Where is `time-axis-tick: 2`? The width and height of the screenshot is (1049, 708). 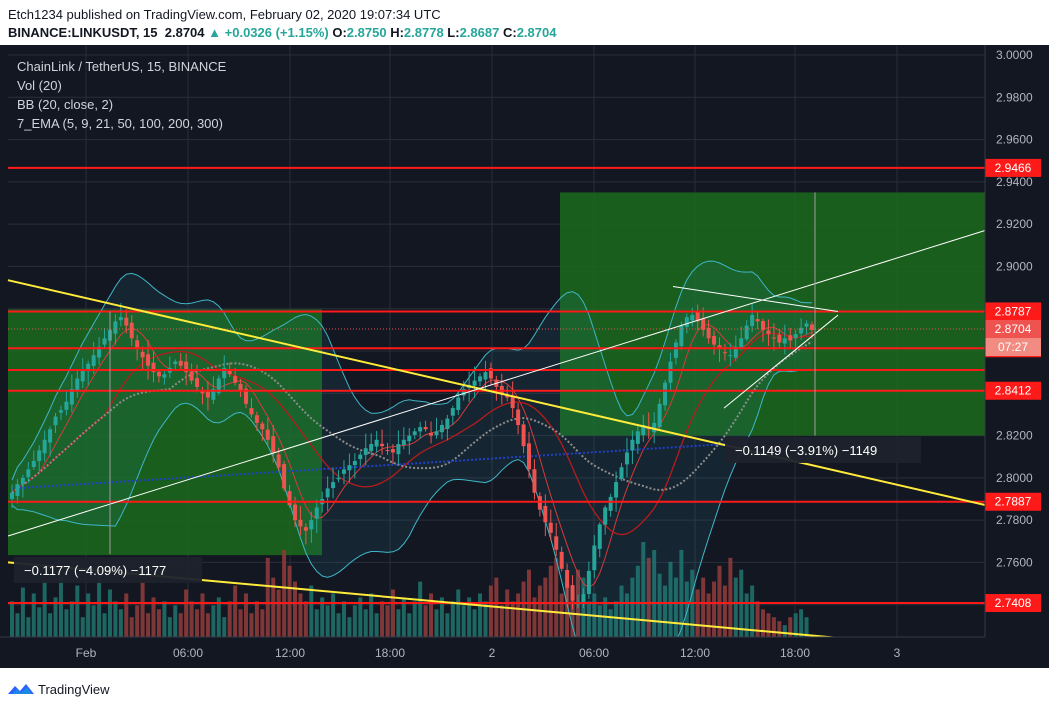
time-axis-tick: 2 is located at coordinates (492, 653).